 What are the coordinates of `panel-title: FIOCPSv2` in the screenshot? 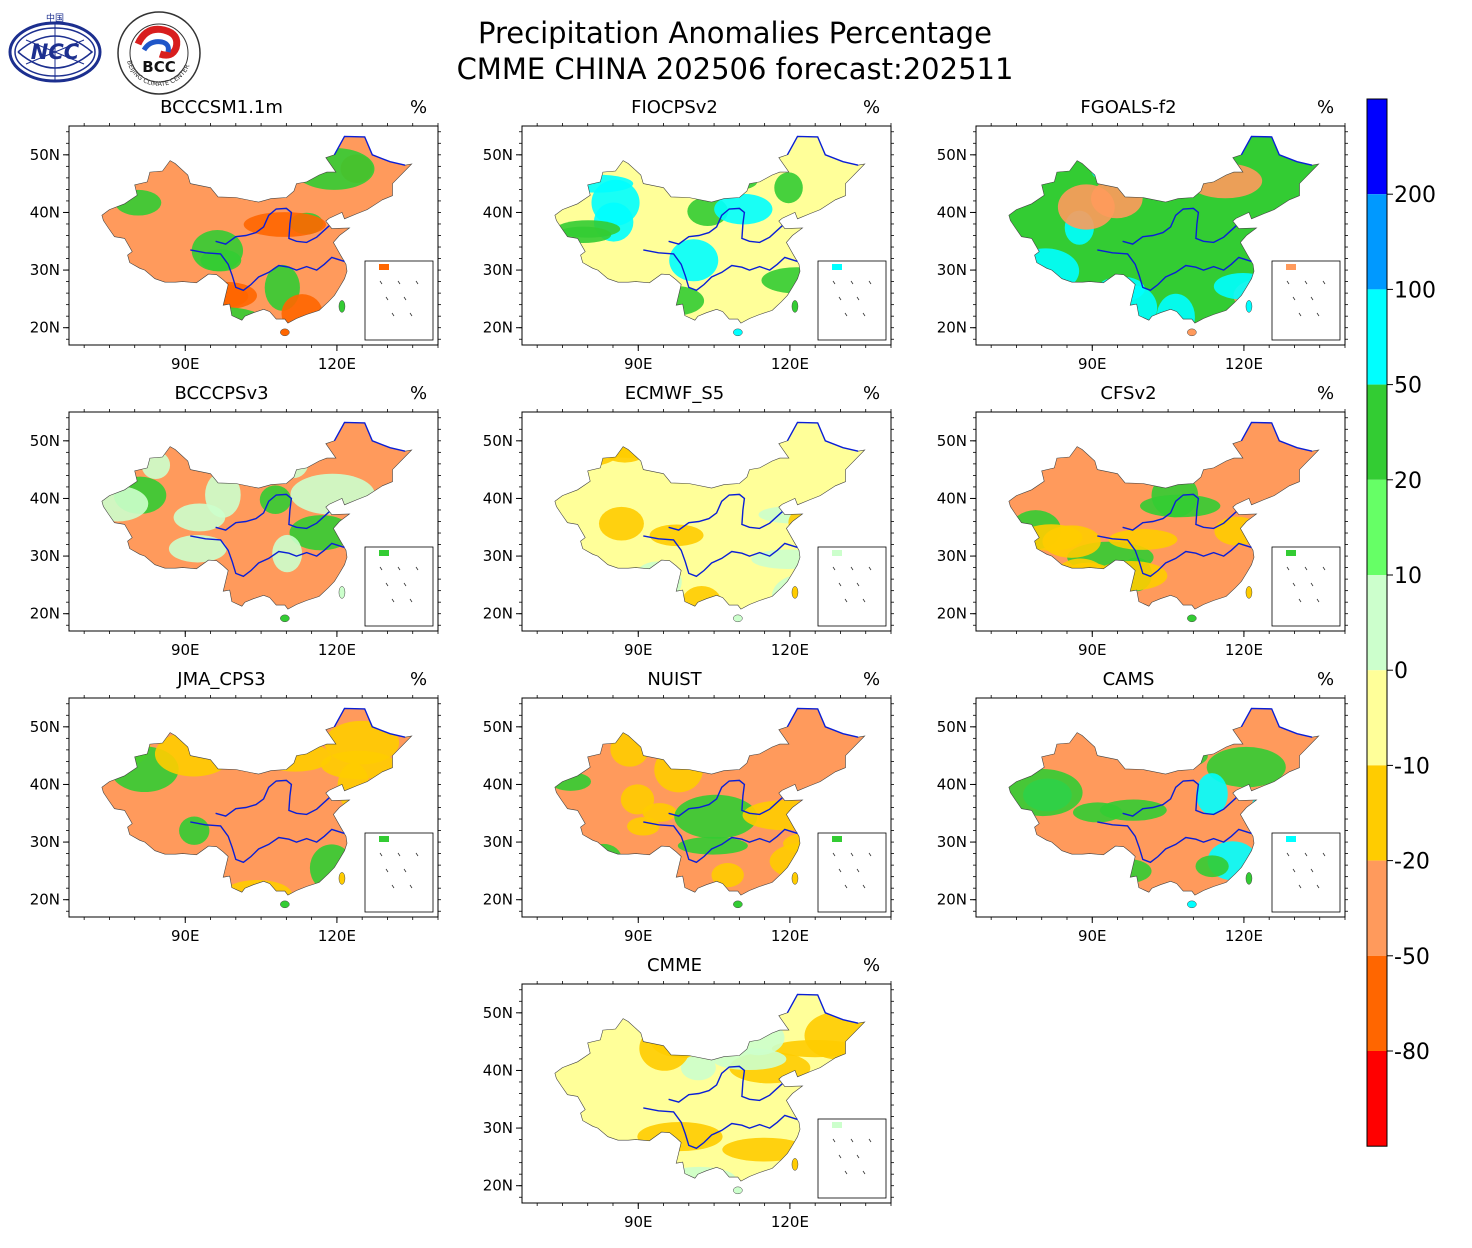 It's located at (674, 107).